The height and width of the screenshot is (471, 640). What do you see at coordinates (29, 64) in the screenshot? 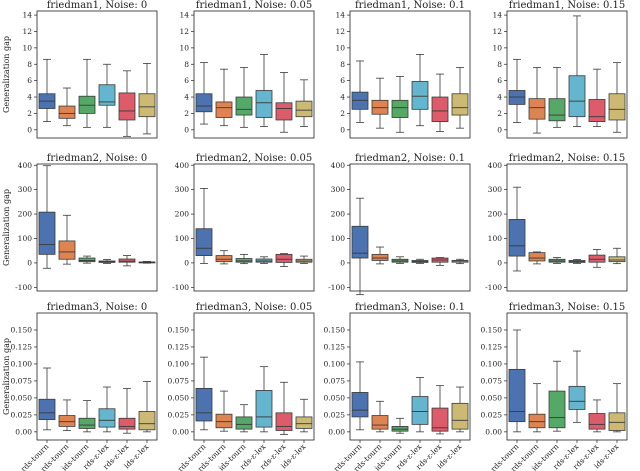
I see `y-tick-label: 8` at bounding box center [29, 64].